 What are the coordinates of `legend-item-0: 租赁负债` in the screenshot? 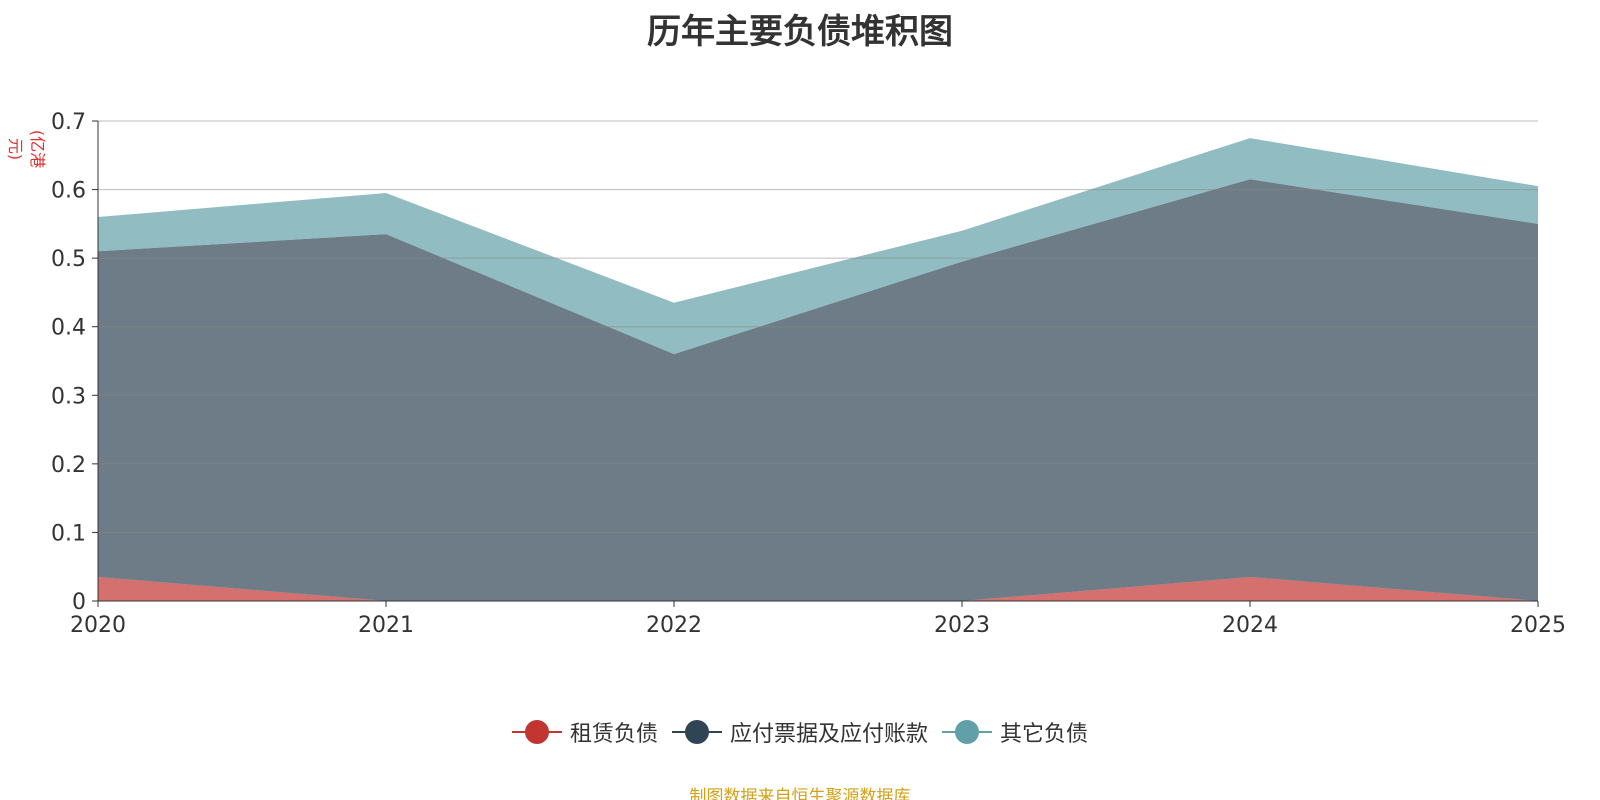 It's located at (584, 732).